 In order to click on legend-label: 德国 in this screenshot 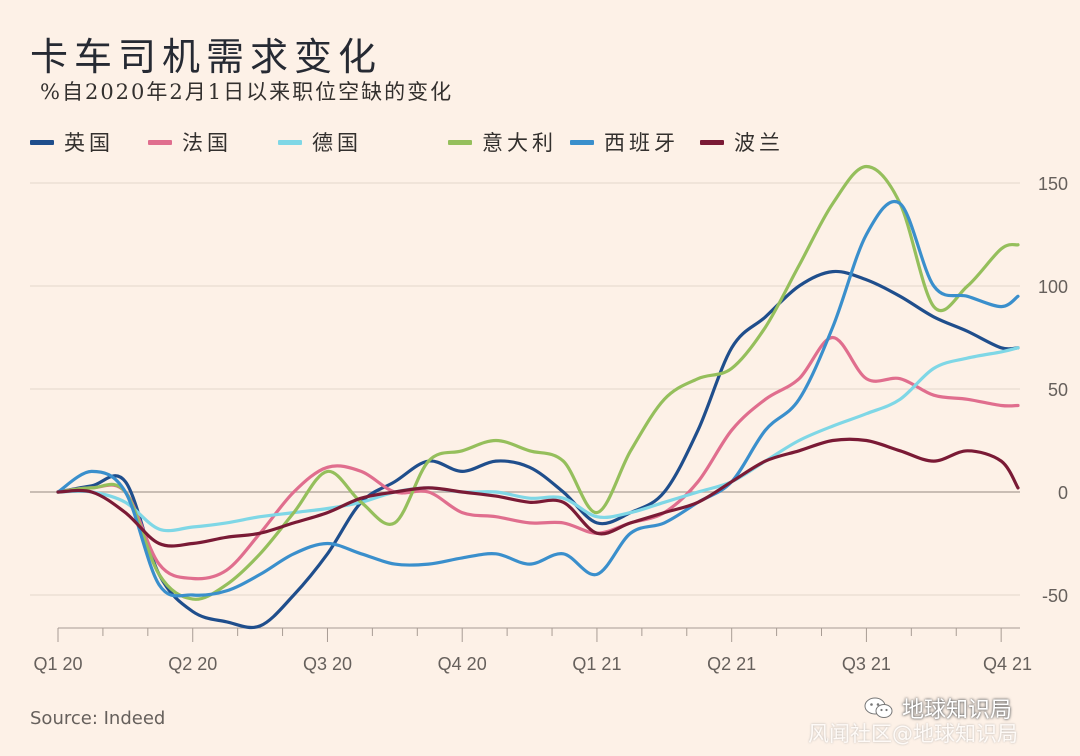, I will do `click(337, 143)`.